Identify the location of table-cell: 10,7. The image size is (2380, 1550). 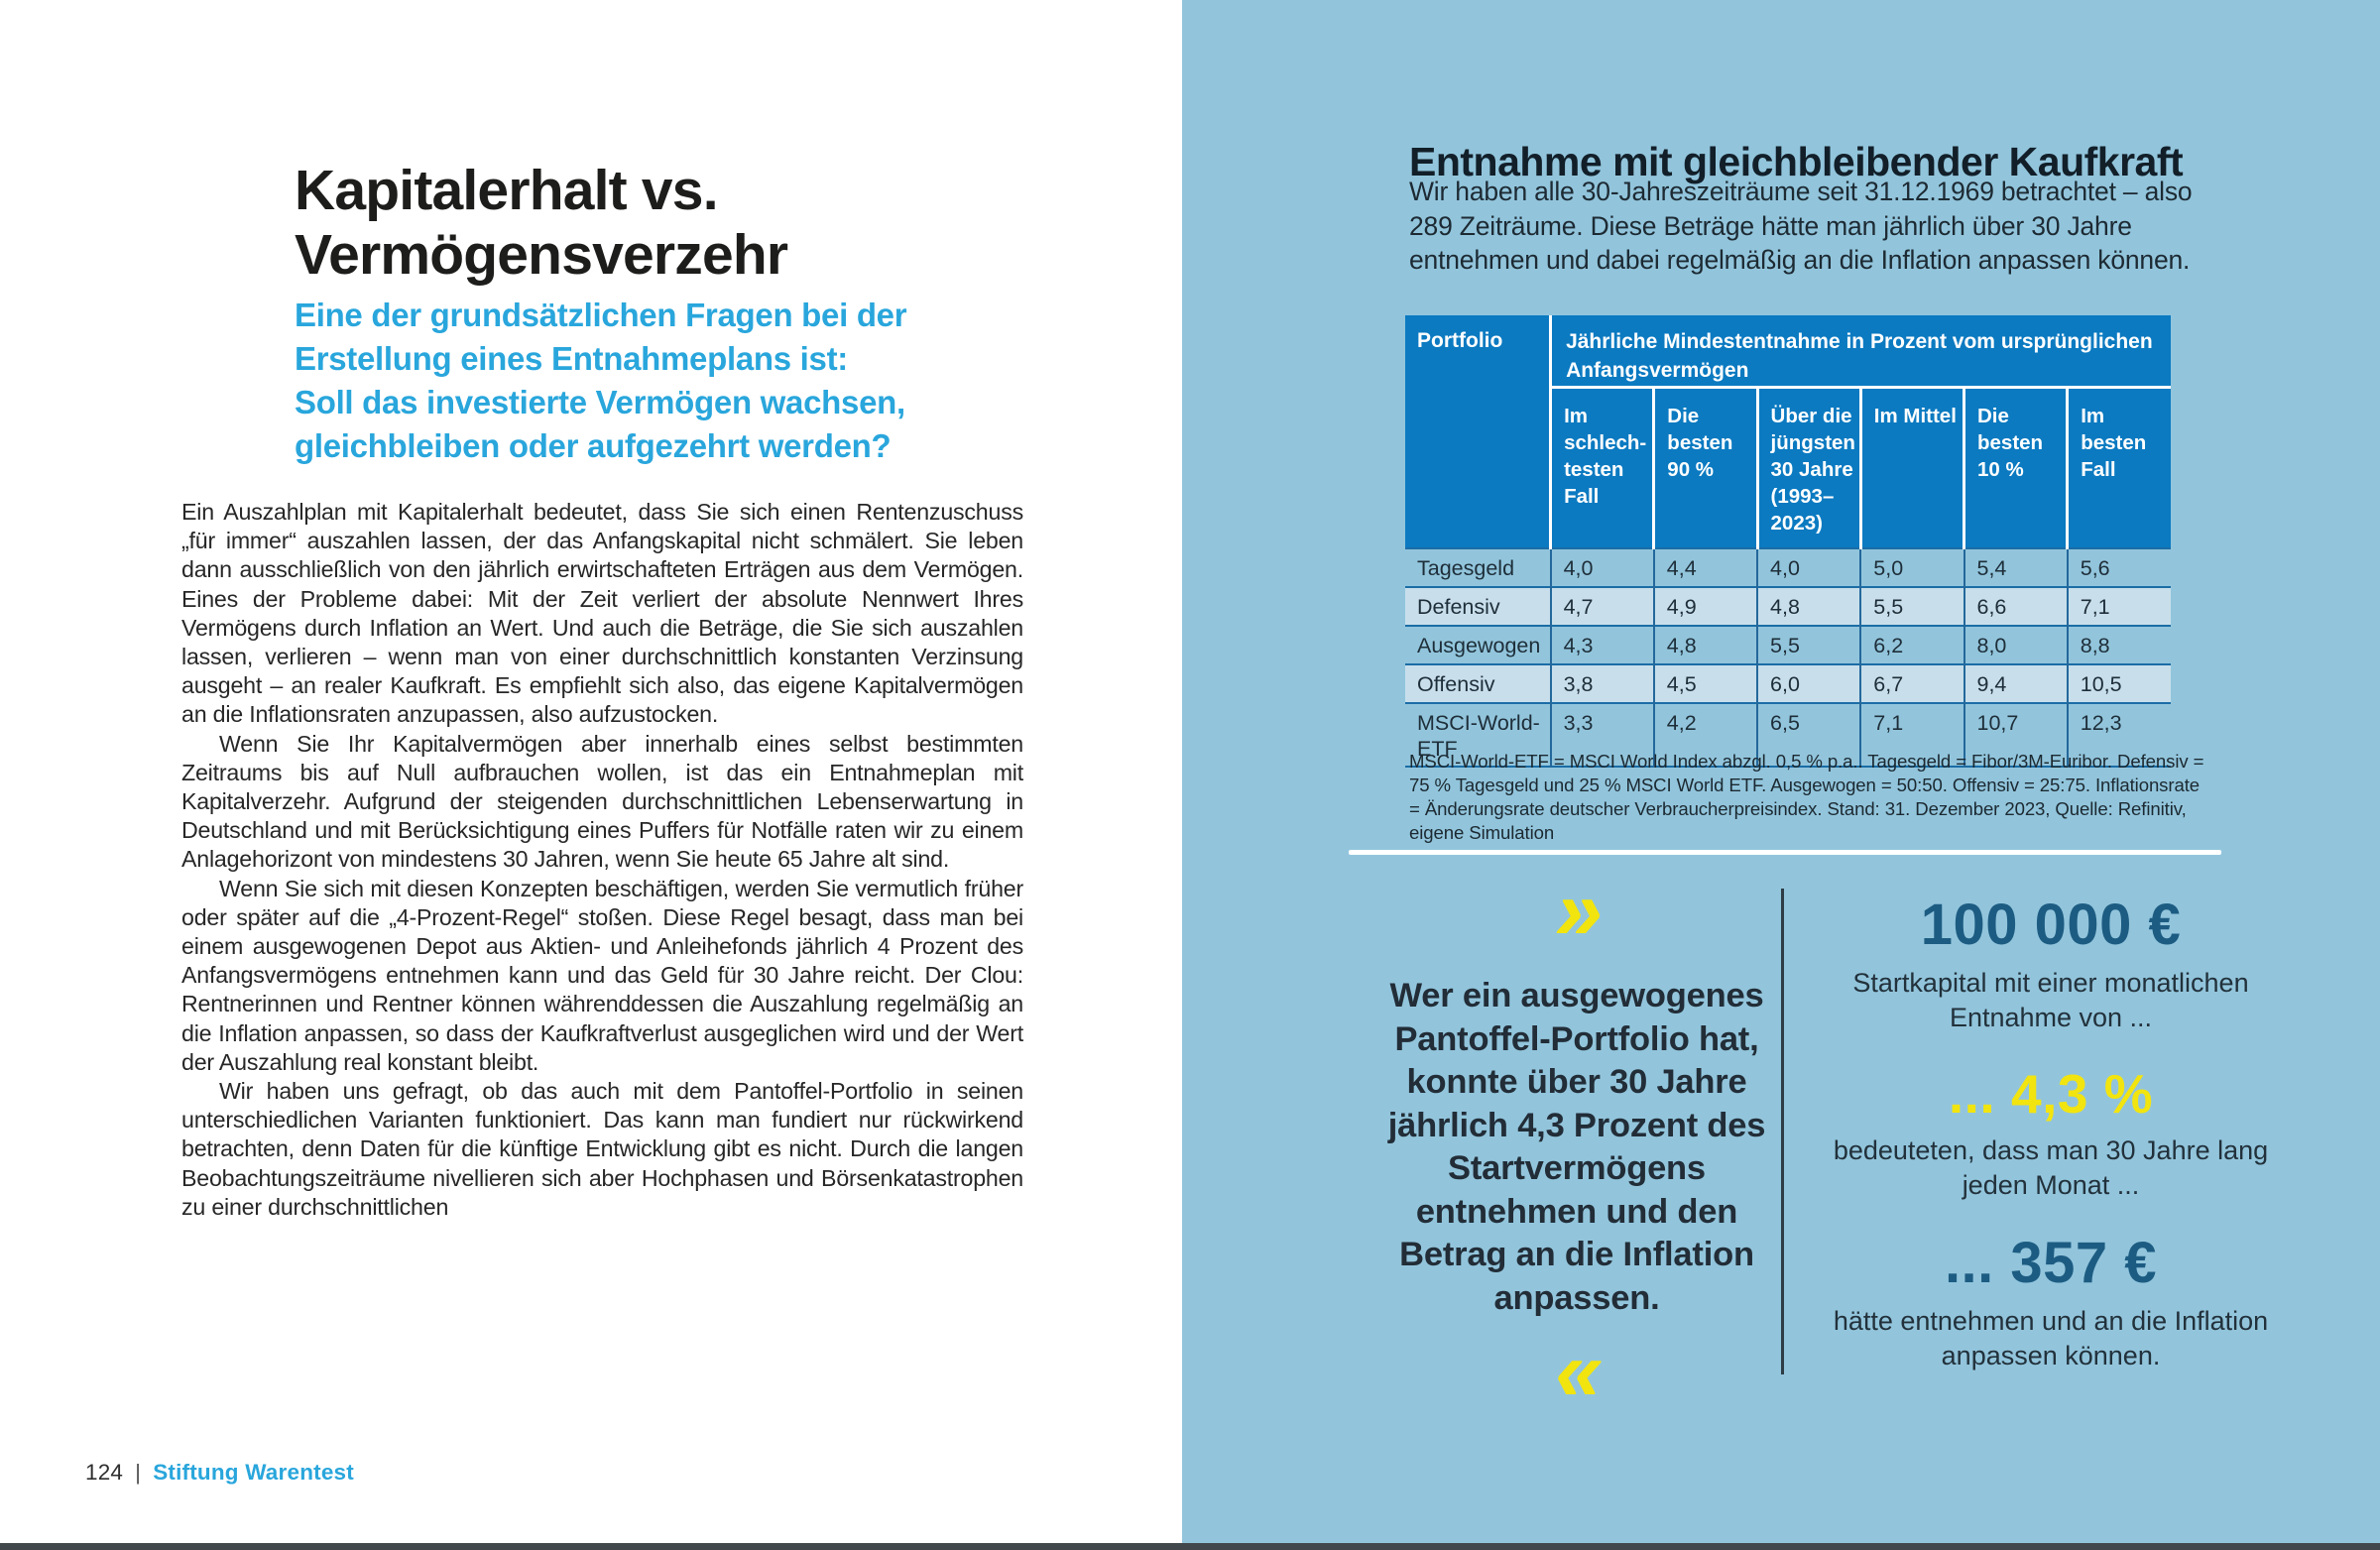
(2015, 735).